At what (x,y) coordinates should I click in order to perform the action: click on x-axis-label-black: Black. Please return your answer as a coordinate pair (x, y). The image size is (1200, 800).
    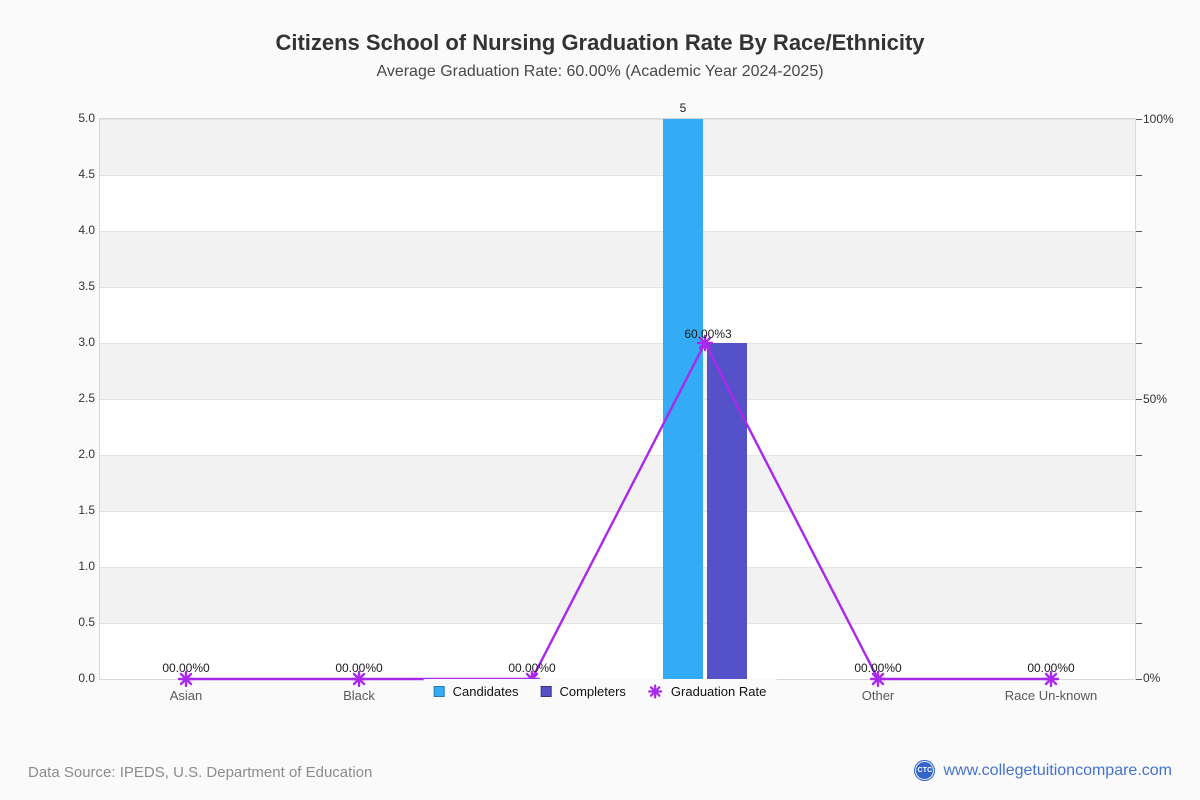
    Looking at the image, I should click on (359, 695).